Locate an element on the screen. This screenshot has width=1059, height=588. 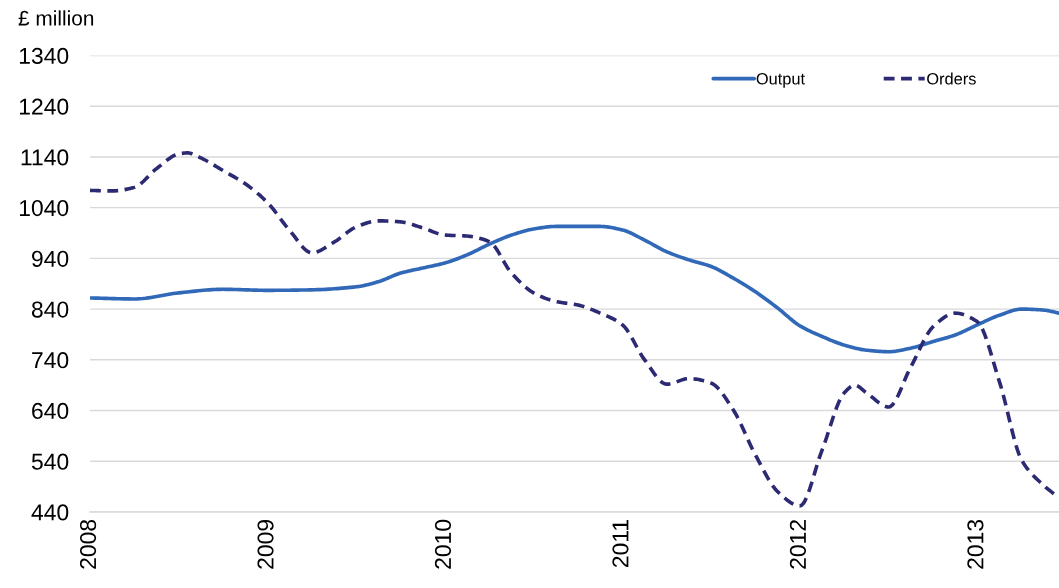
x-tick-label: 2012 is located at coordinates (798, 544).